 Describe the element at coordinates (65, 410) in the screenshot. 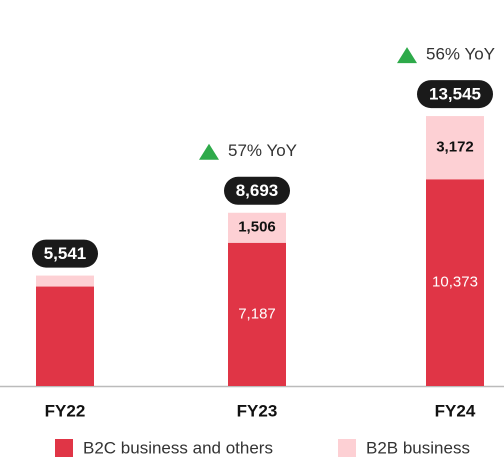

I see `x-tick-label: FY22` at that location.